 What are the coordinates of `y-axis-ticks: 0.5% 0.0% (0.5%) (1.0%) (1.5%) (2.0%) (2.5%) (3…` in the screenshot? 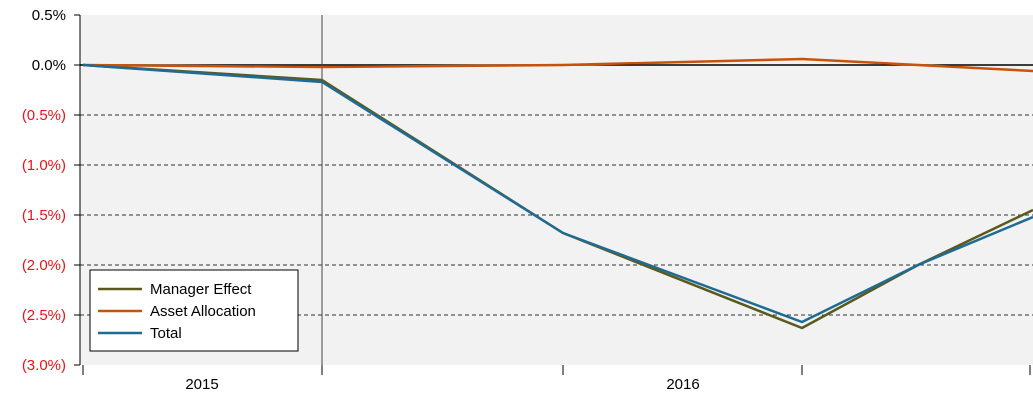 It's located at (51, 190).